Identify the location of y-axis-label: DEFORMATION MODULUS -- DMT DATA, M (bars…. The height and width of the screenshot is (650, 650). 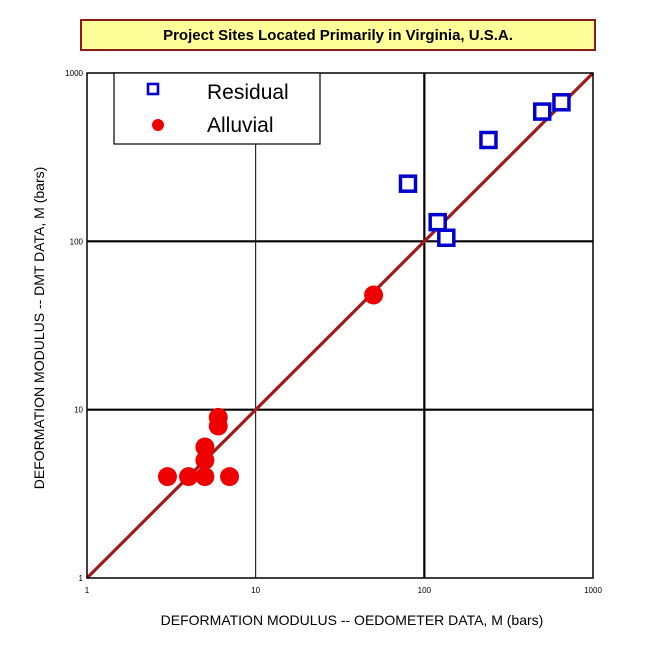
(39, 328).